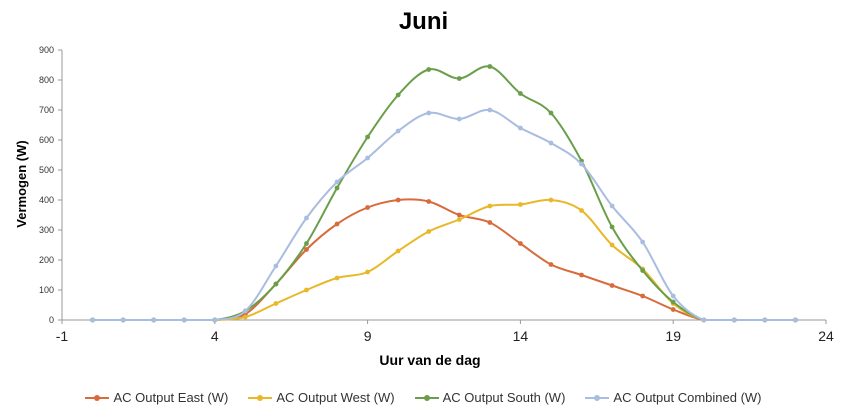  What do you see at coordinates (171, 397) in the screenshot?
I see `legend-label: AC Output East (W)` at bounding box center [171, 397].